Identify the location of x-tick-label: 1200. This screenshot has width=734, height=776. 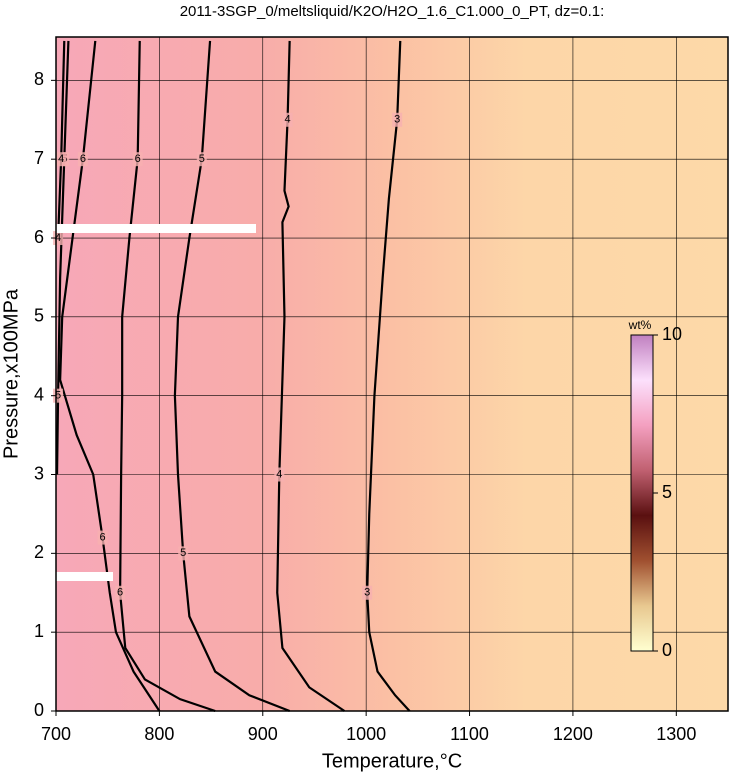
(573, 734).